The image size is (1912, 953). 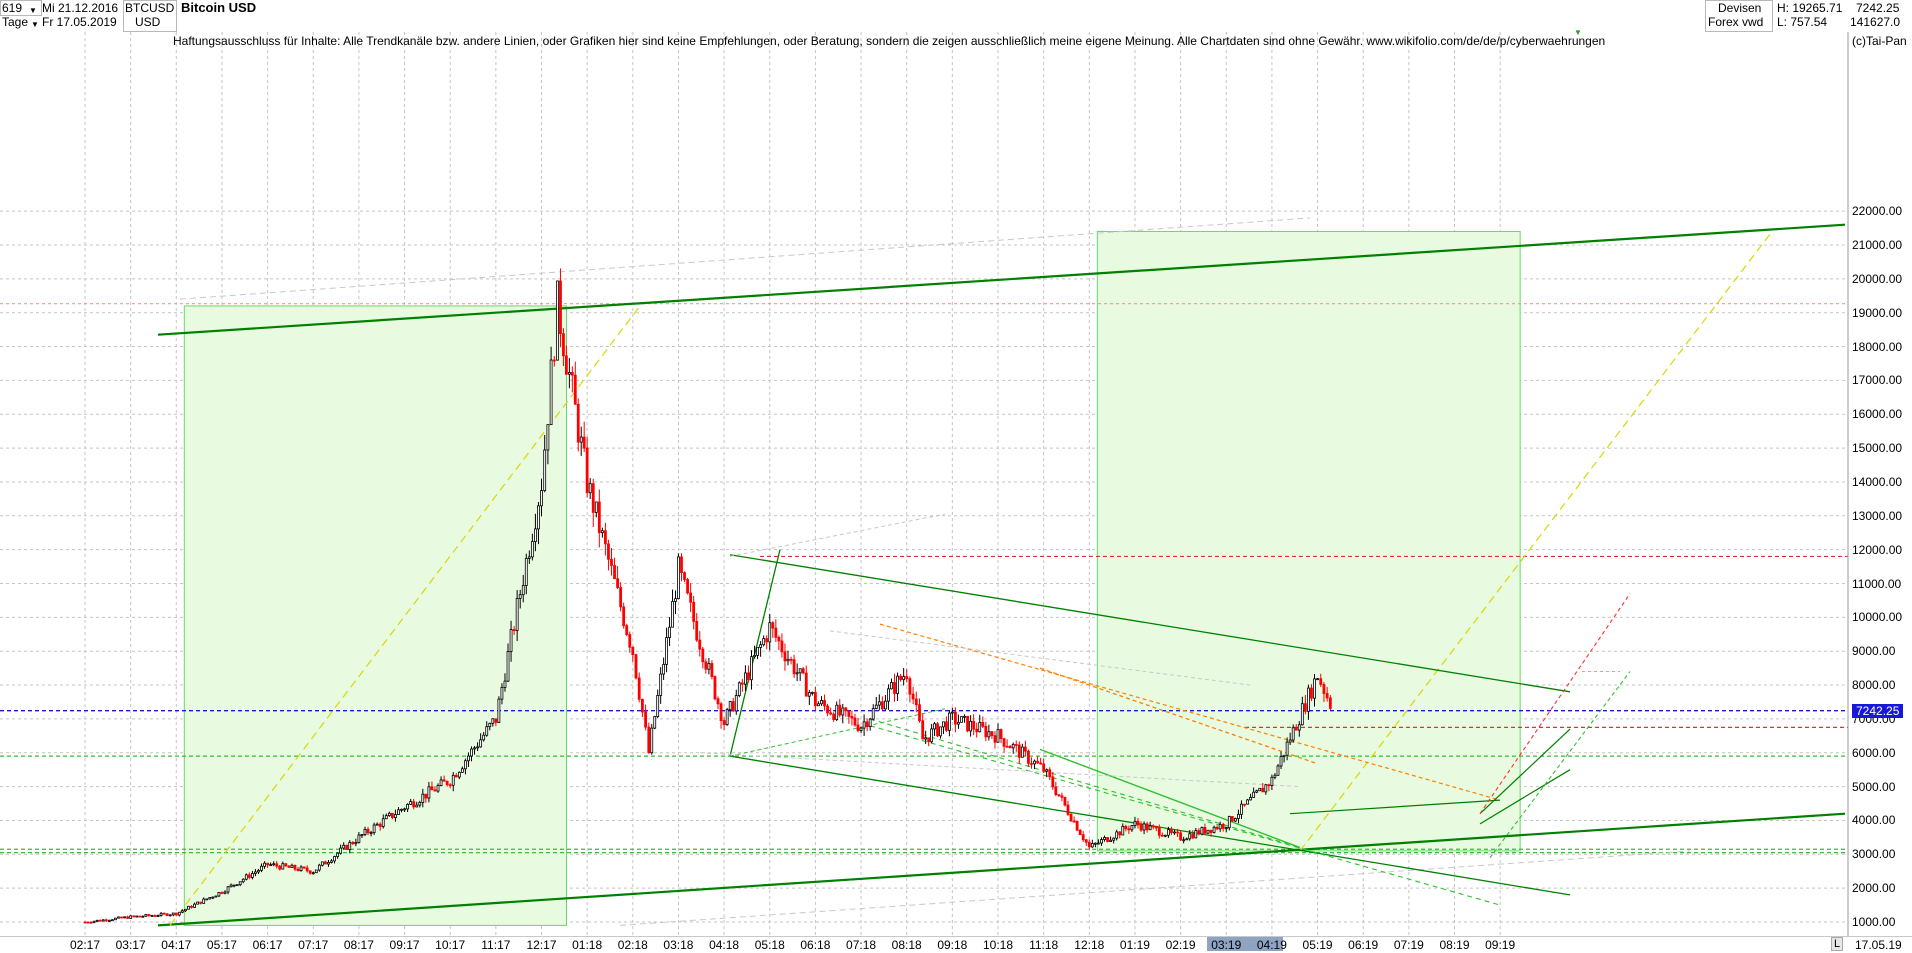 I want to click on x-tick-label: 11:17, so click(x=496, y=945).